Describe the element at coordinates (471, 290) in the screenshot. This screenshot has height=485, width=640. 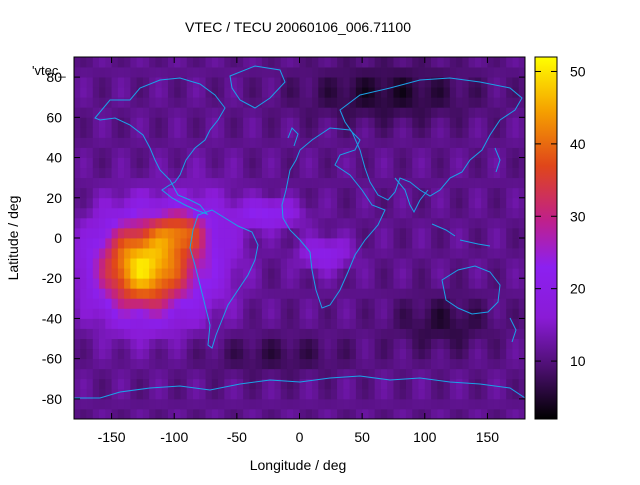
I see `coast-australia` at that location.